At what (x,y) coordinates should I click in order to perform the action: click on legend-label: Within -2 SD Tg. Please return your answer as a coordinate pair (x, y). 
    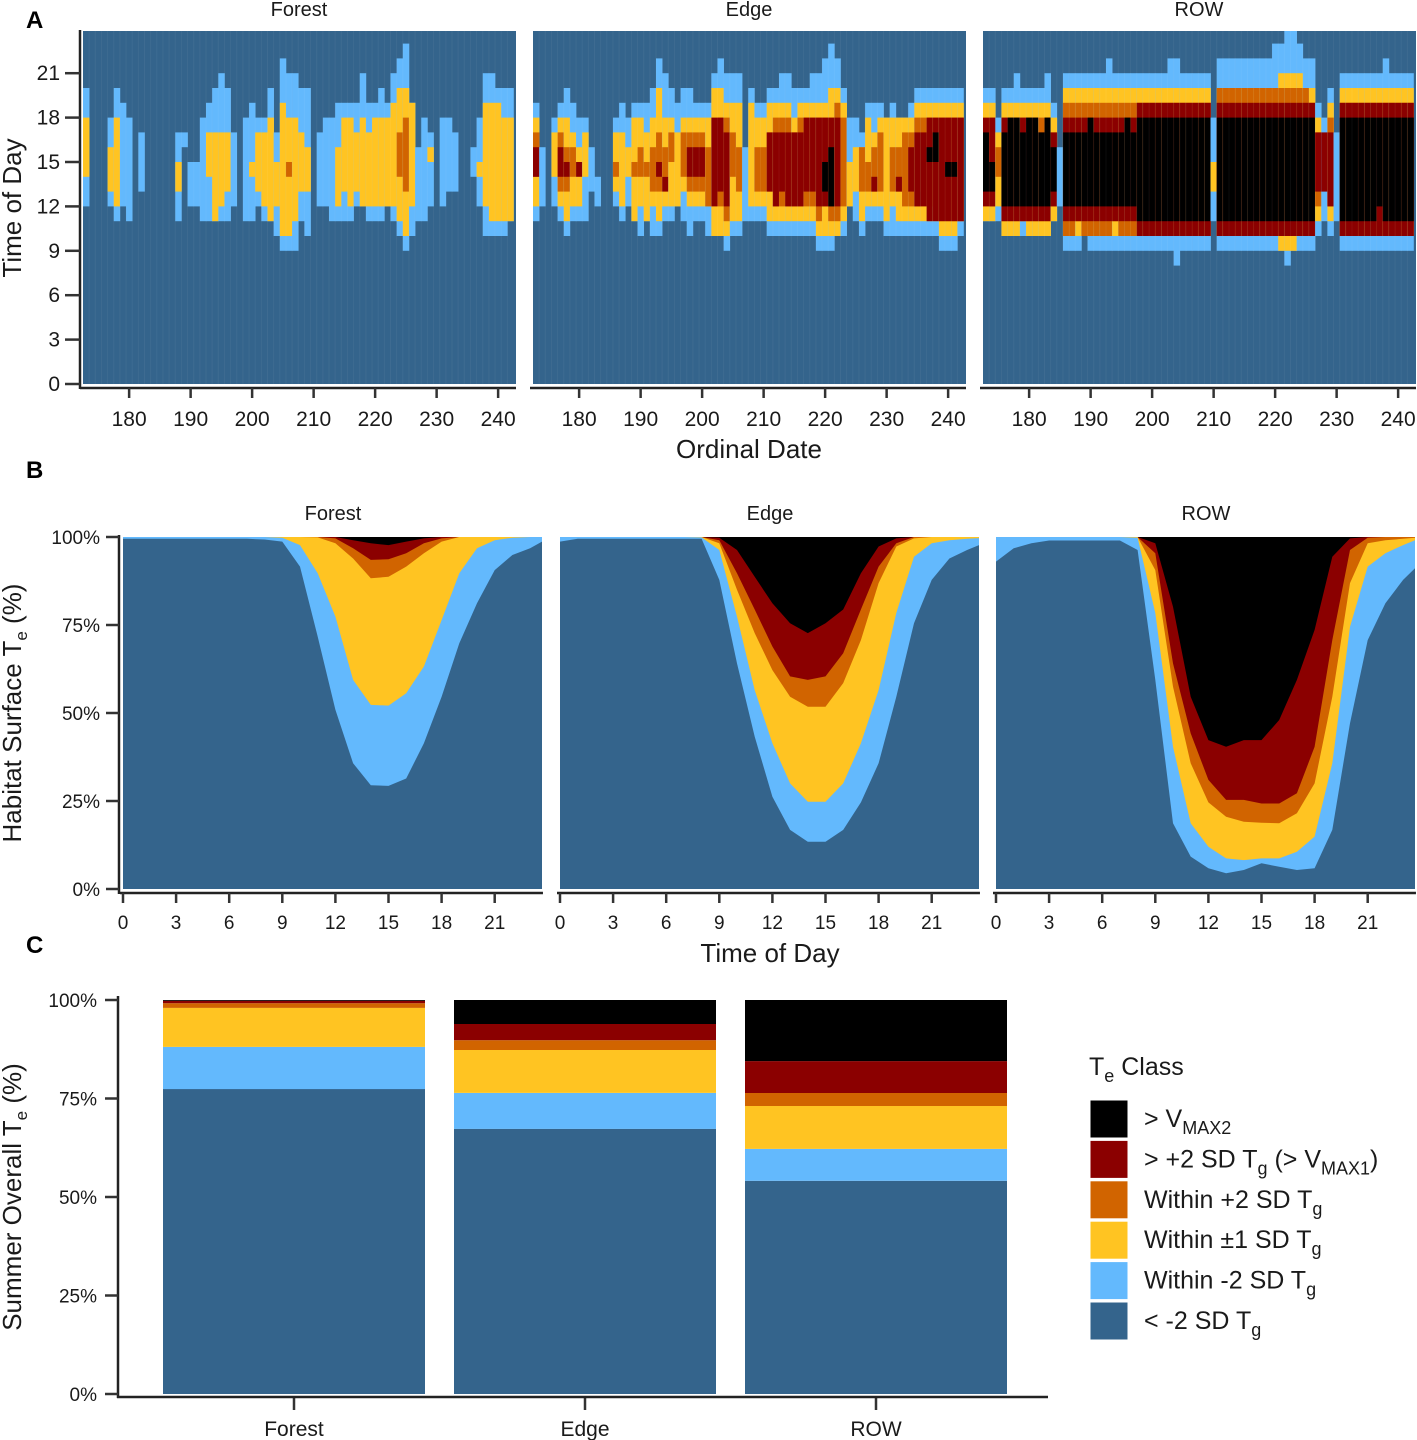
    Looking at the image, I should click on (1230, 1283).